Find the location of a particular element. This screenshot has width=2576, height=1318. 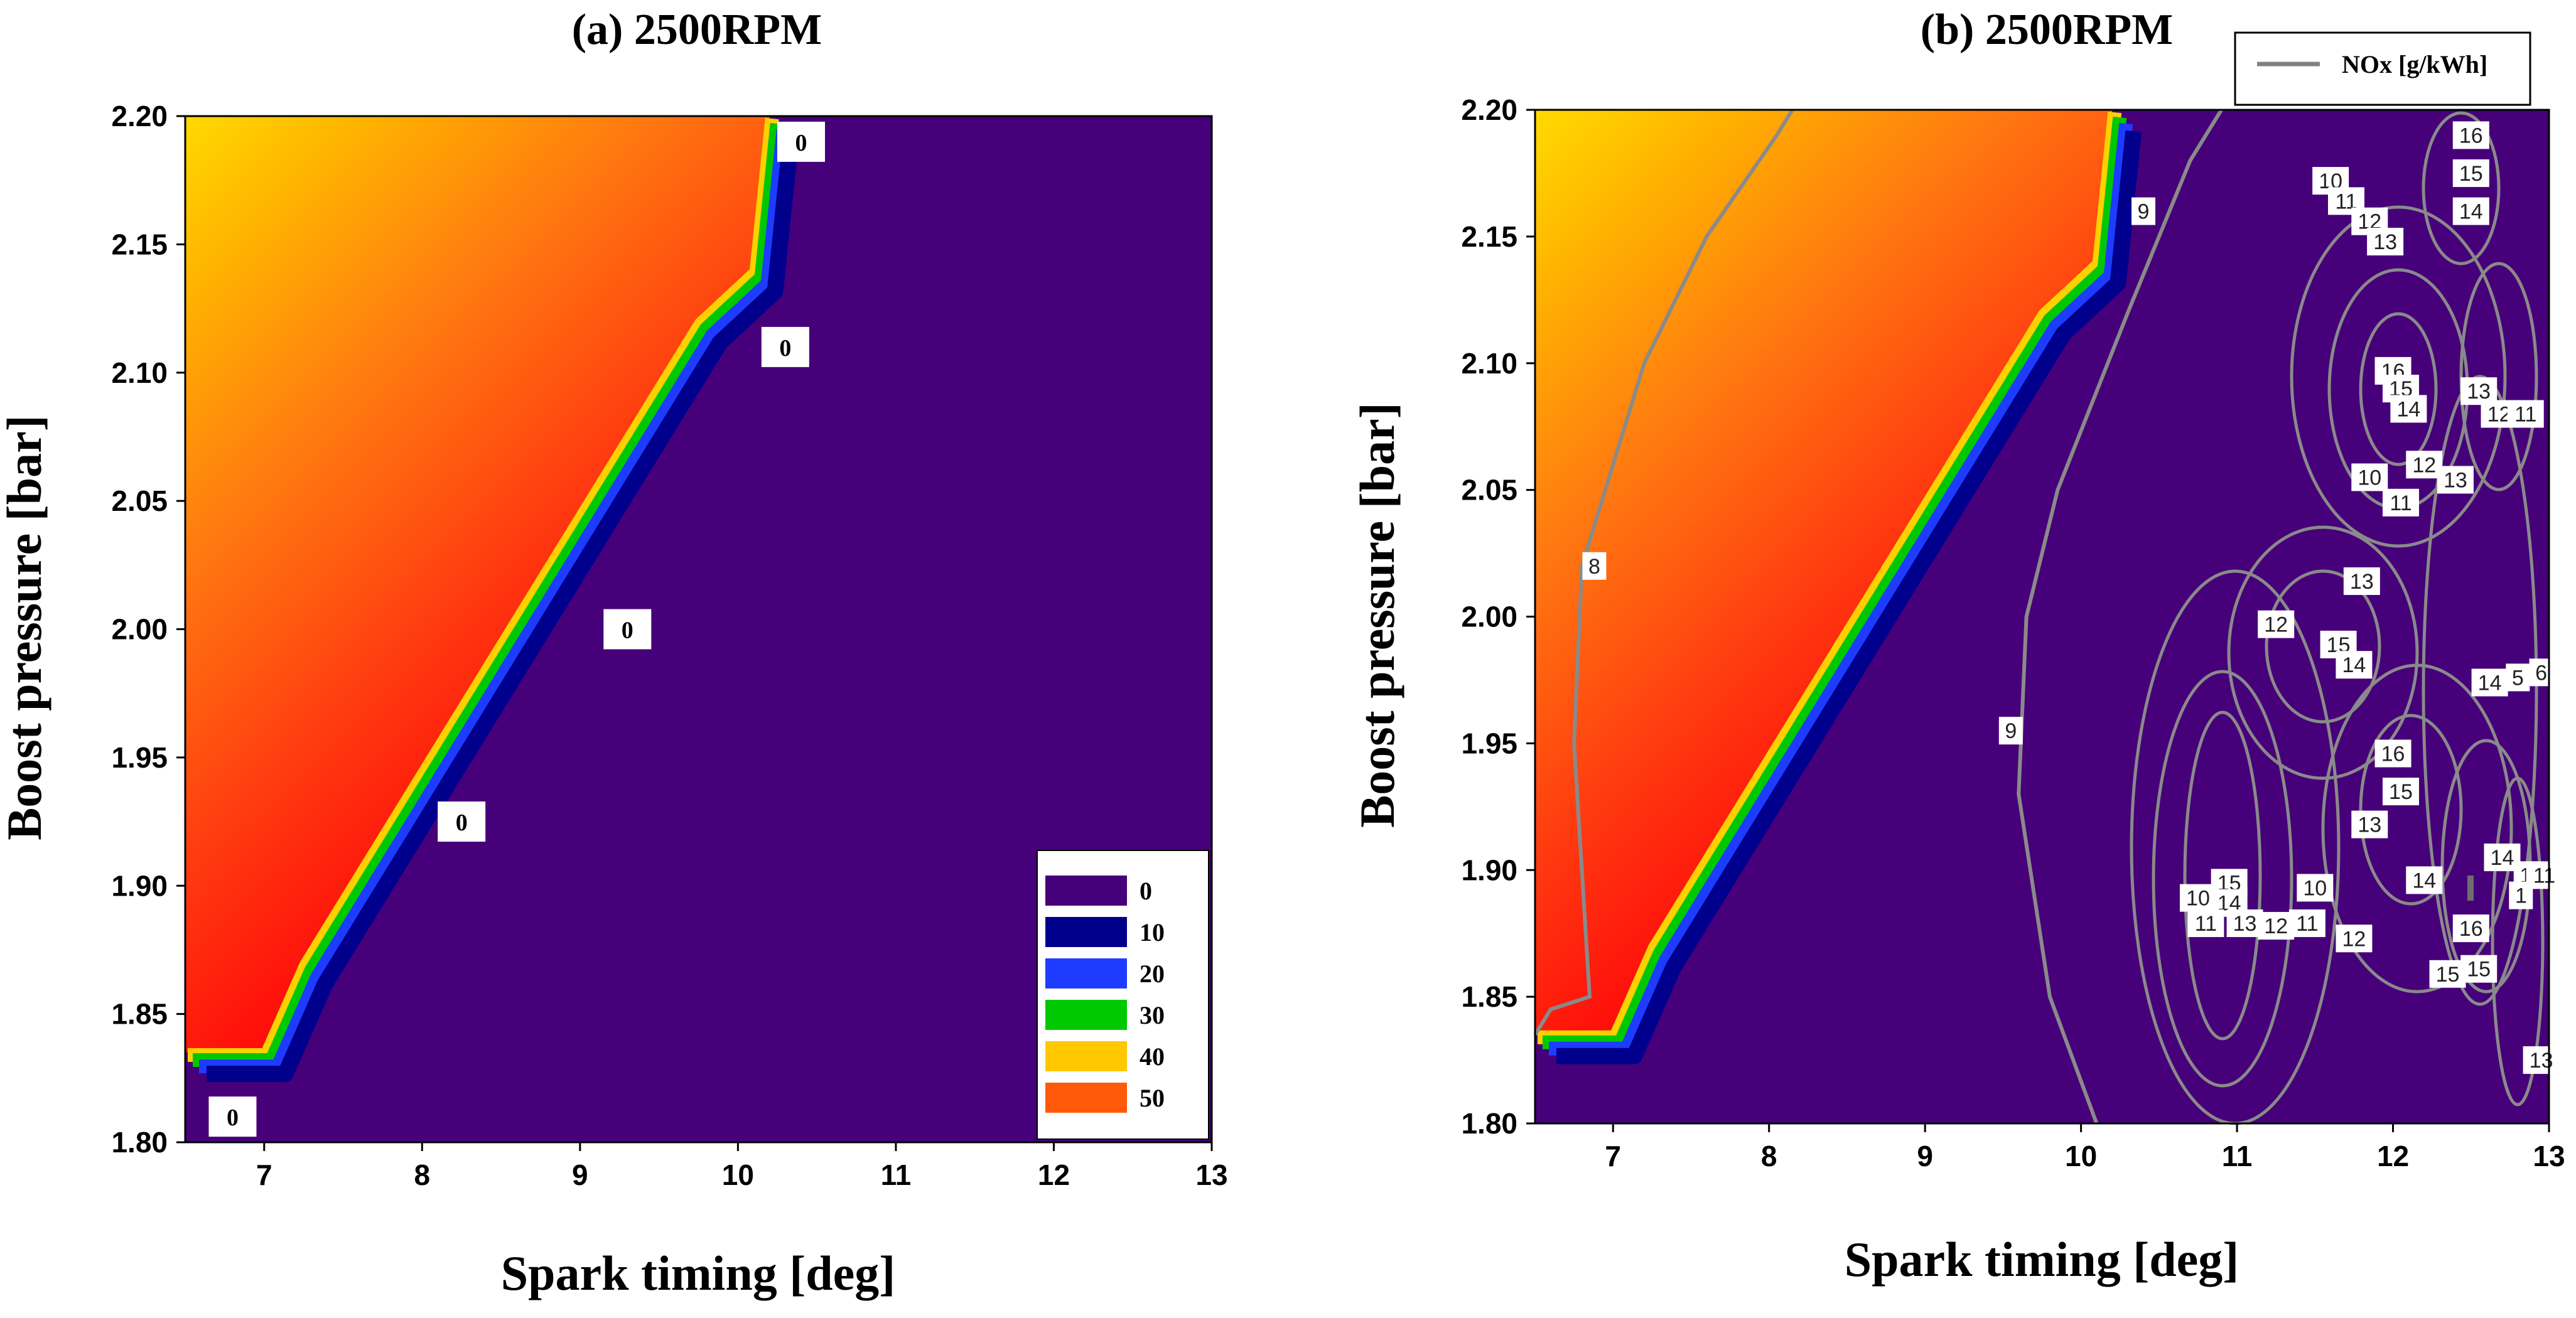

x-ticks: 7 8 9 10 11 12 13 is located at coordinates (742, 1166).